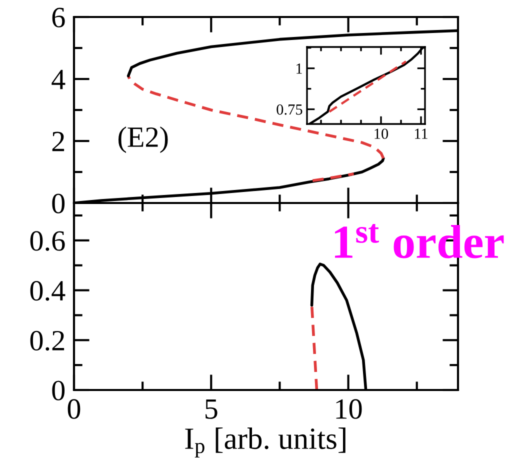 The image size is (509, 476). I want to click on x-axis-title: I$_{p}$ [arb. units], so click(265, 443).